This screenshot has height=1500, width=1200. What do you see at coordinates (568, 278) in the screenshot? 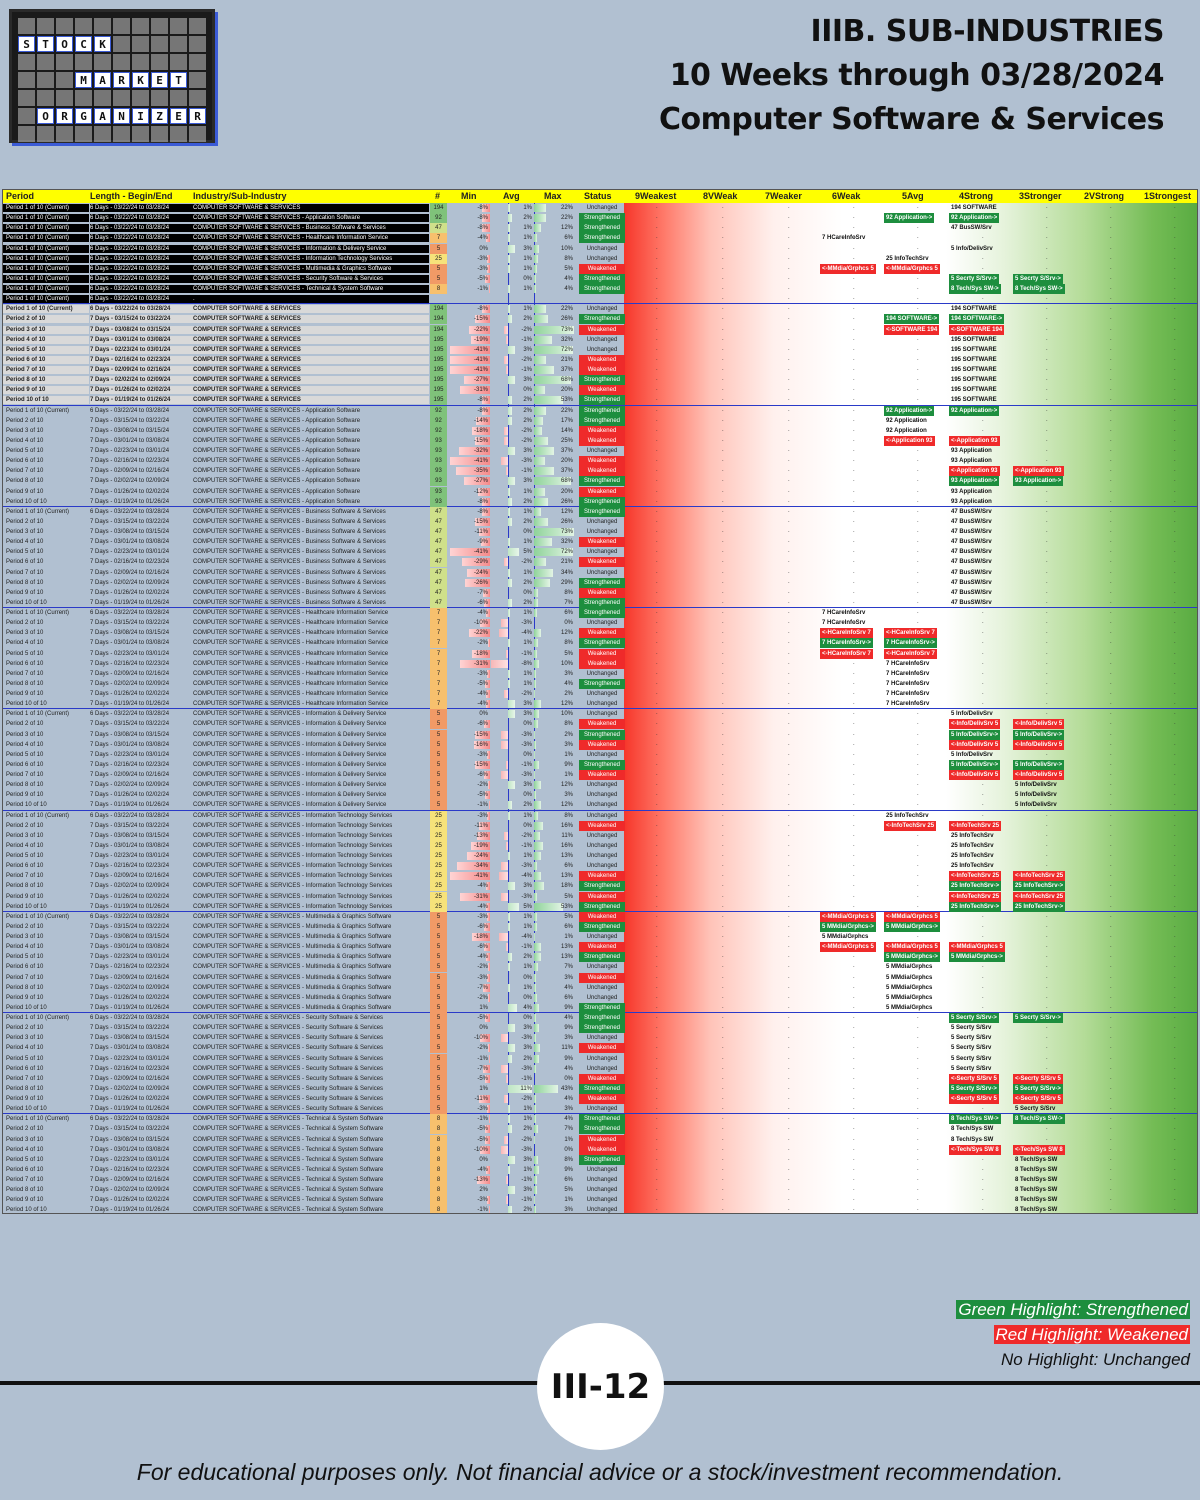
I see `cell-max: 4%` at bounding box center [568, 278].